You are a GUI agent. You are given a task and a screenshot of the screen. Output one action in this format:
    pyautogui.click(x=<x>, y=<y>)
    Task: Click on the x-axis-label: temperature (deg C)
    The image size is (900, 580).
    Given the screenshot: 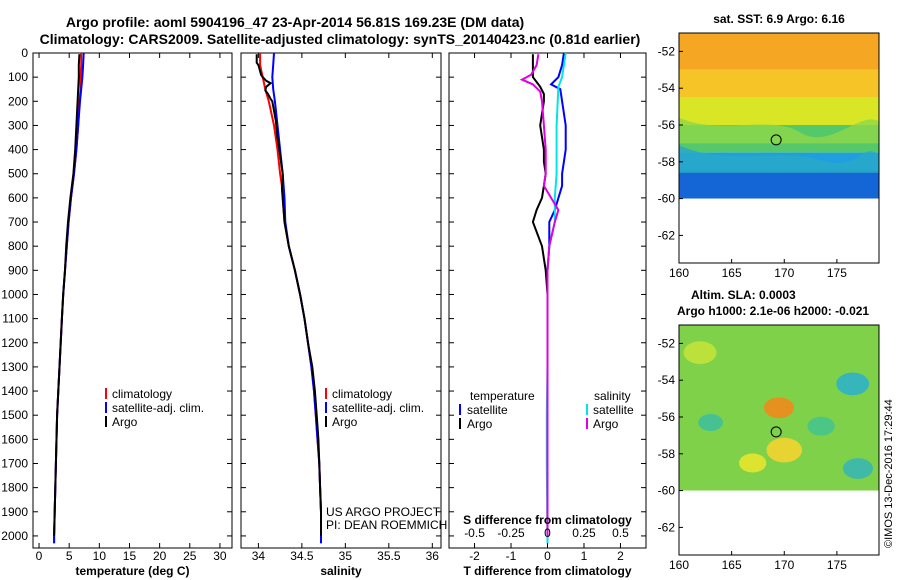 What is the action you would take?
    pyautogui.click(x=132, y=571)
    